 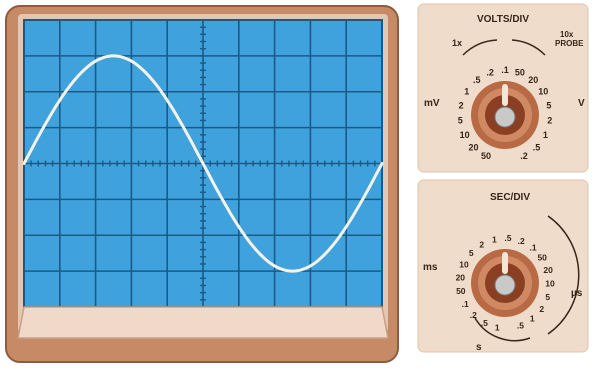 I want to click on volts-unit-mv: mV, so click(x=432, y=103).